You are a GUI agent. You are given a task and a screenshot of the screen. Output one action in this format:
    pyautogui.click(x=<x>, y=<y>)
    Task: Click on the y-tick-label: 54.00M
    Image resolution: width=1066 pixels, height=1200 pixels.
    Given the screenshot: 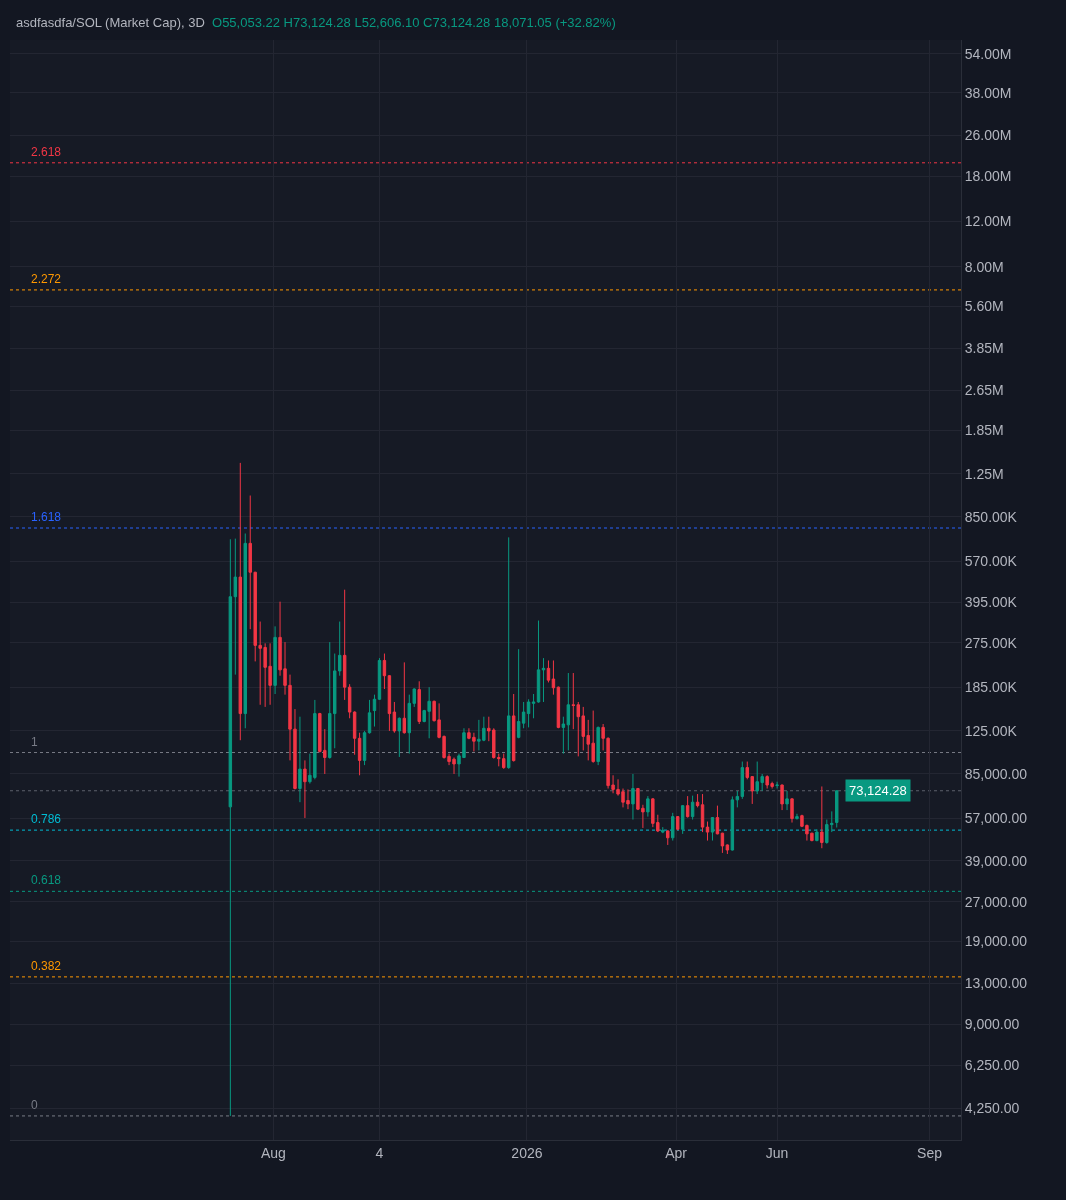 What is the action you would take?
    pyautogui.click(x=988, y=53)
    